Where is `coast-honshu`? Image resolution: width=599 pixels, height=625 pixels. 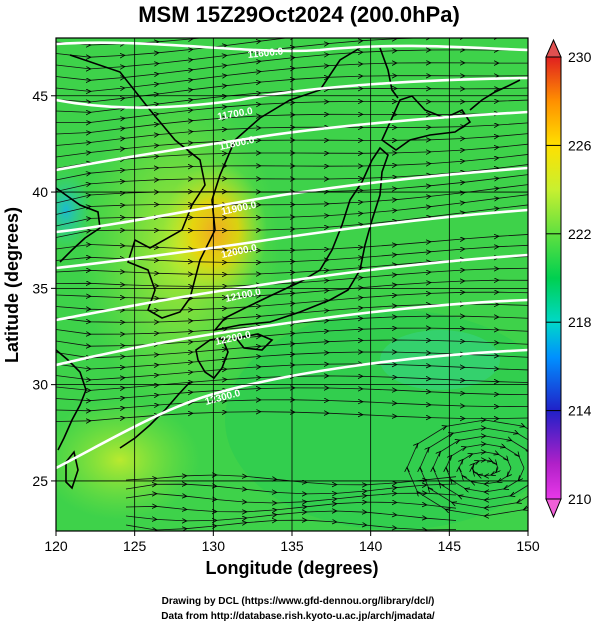 coast-honshu is located at coordinates (300, 239).